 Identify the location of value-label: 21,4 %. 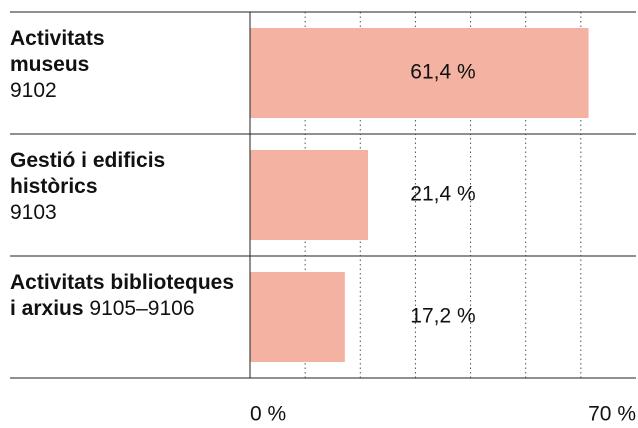
(442, 194).